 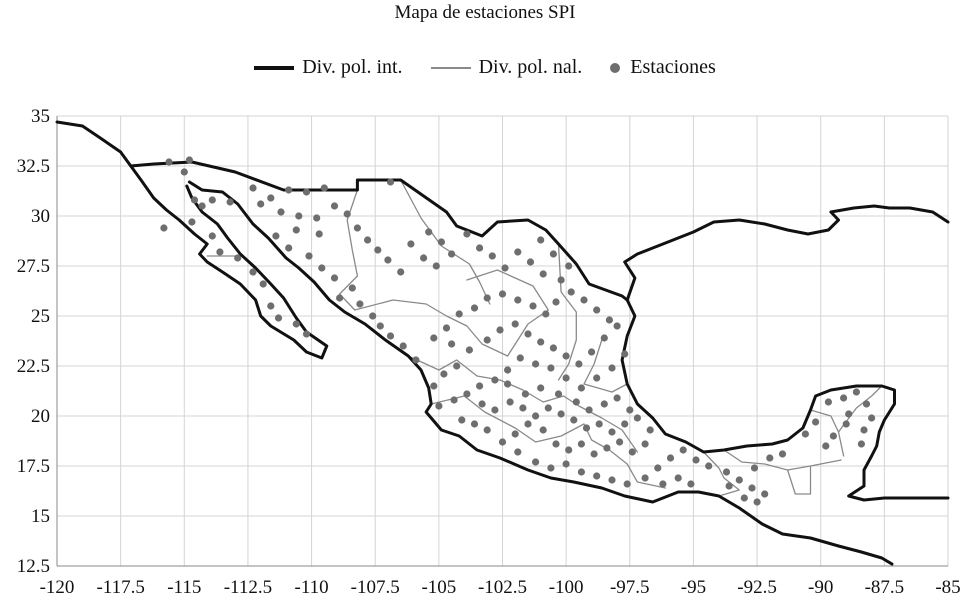 What do you see at coordinates (820, 587) in the screenshot?
I see `x-tick-label: -90` at bounding box center [820, 587].